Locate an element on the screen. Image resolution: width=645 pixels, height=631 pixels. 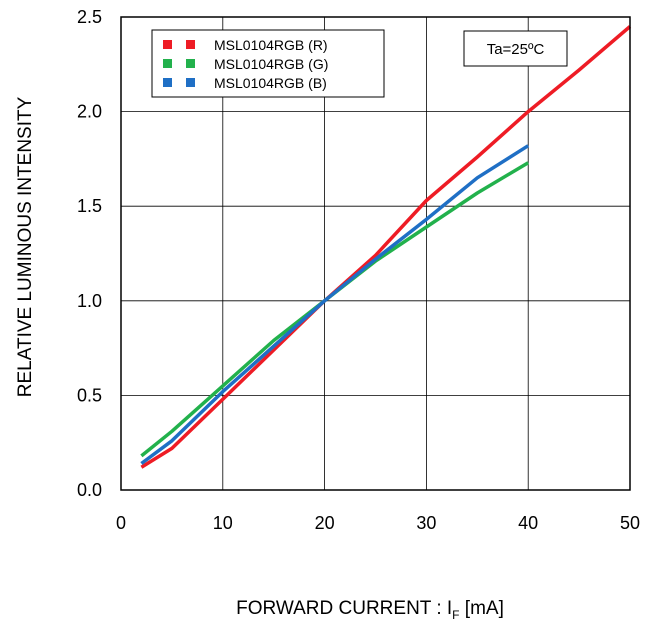
x-tick-label: 50 is located at coordinates (630, 523).